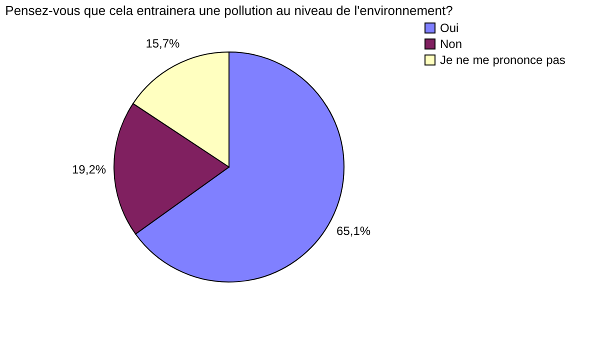 This screenshot has height=362, width=612. What do you see at coordinates (89, 169) in the screenshot?
I see `data-label: 19,2%` at bounding box center [89, 169].